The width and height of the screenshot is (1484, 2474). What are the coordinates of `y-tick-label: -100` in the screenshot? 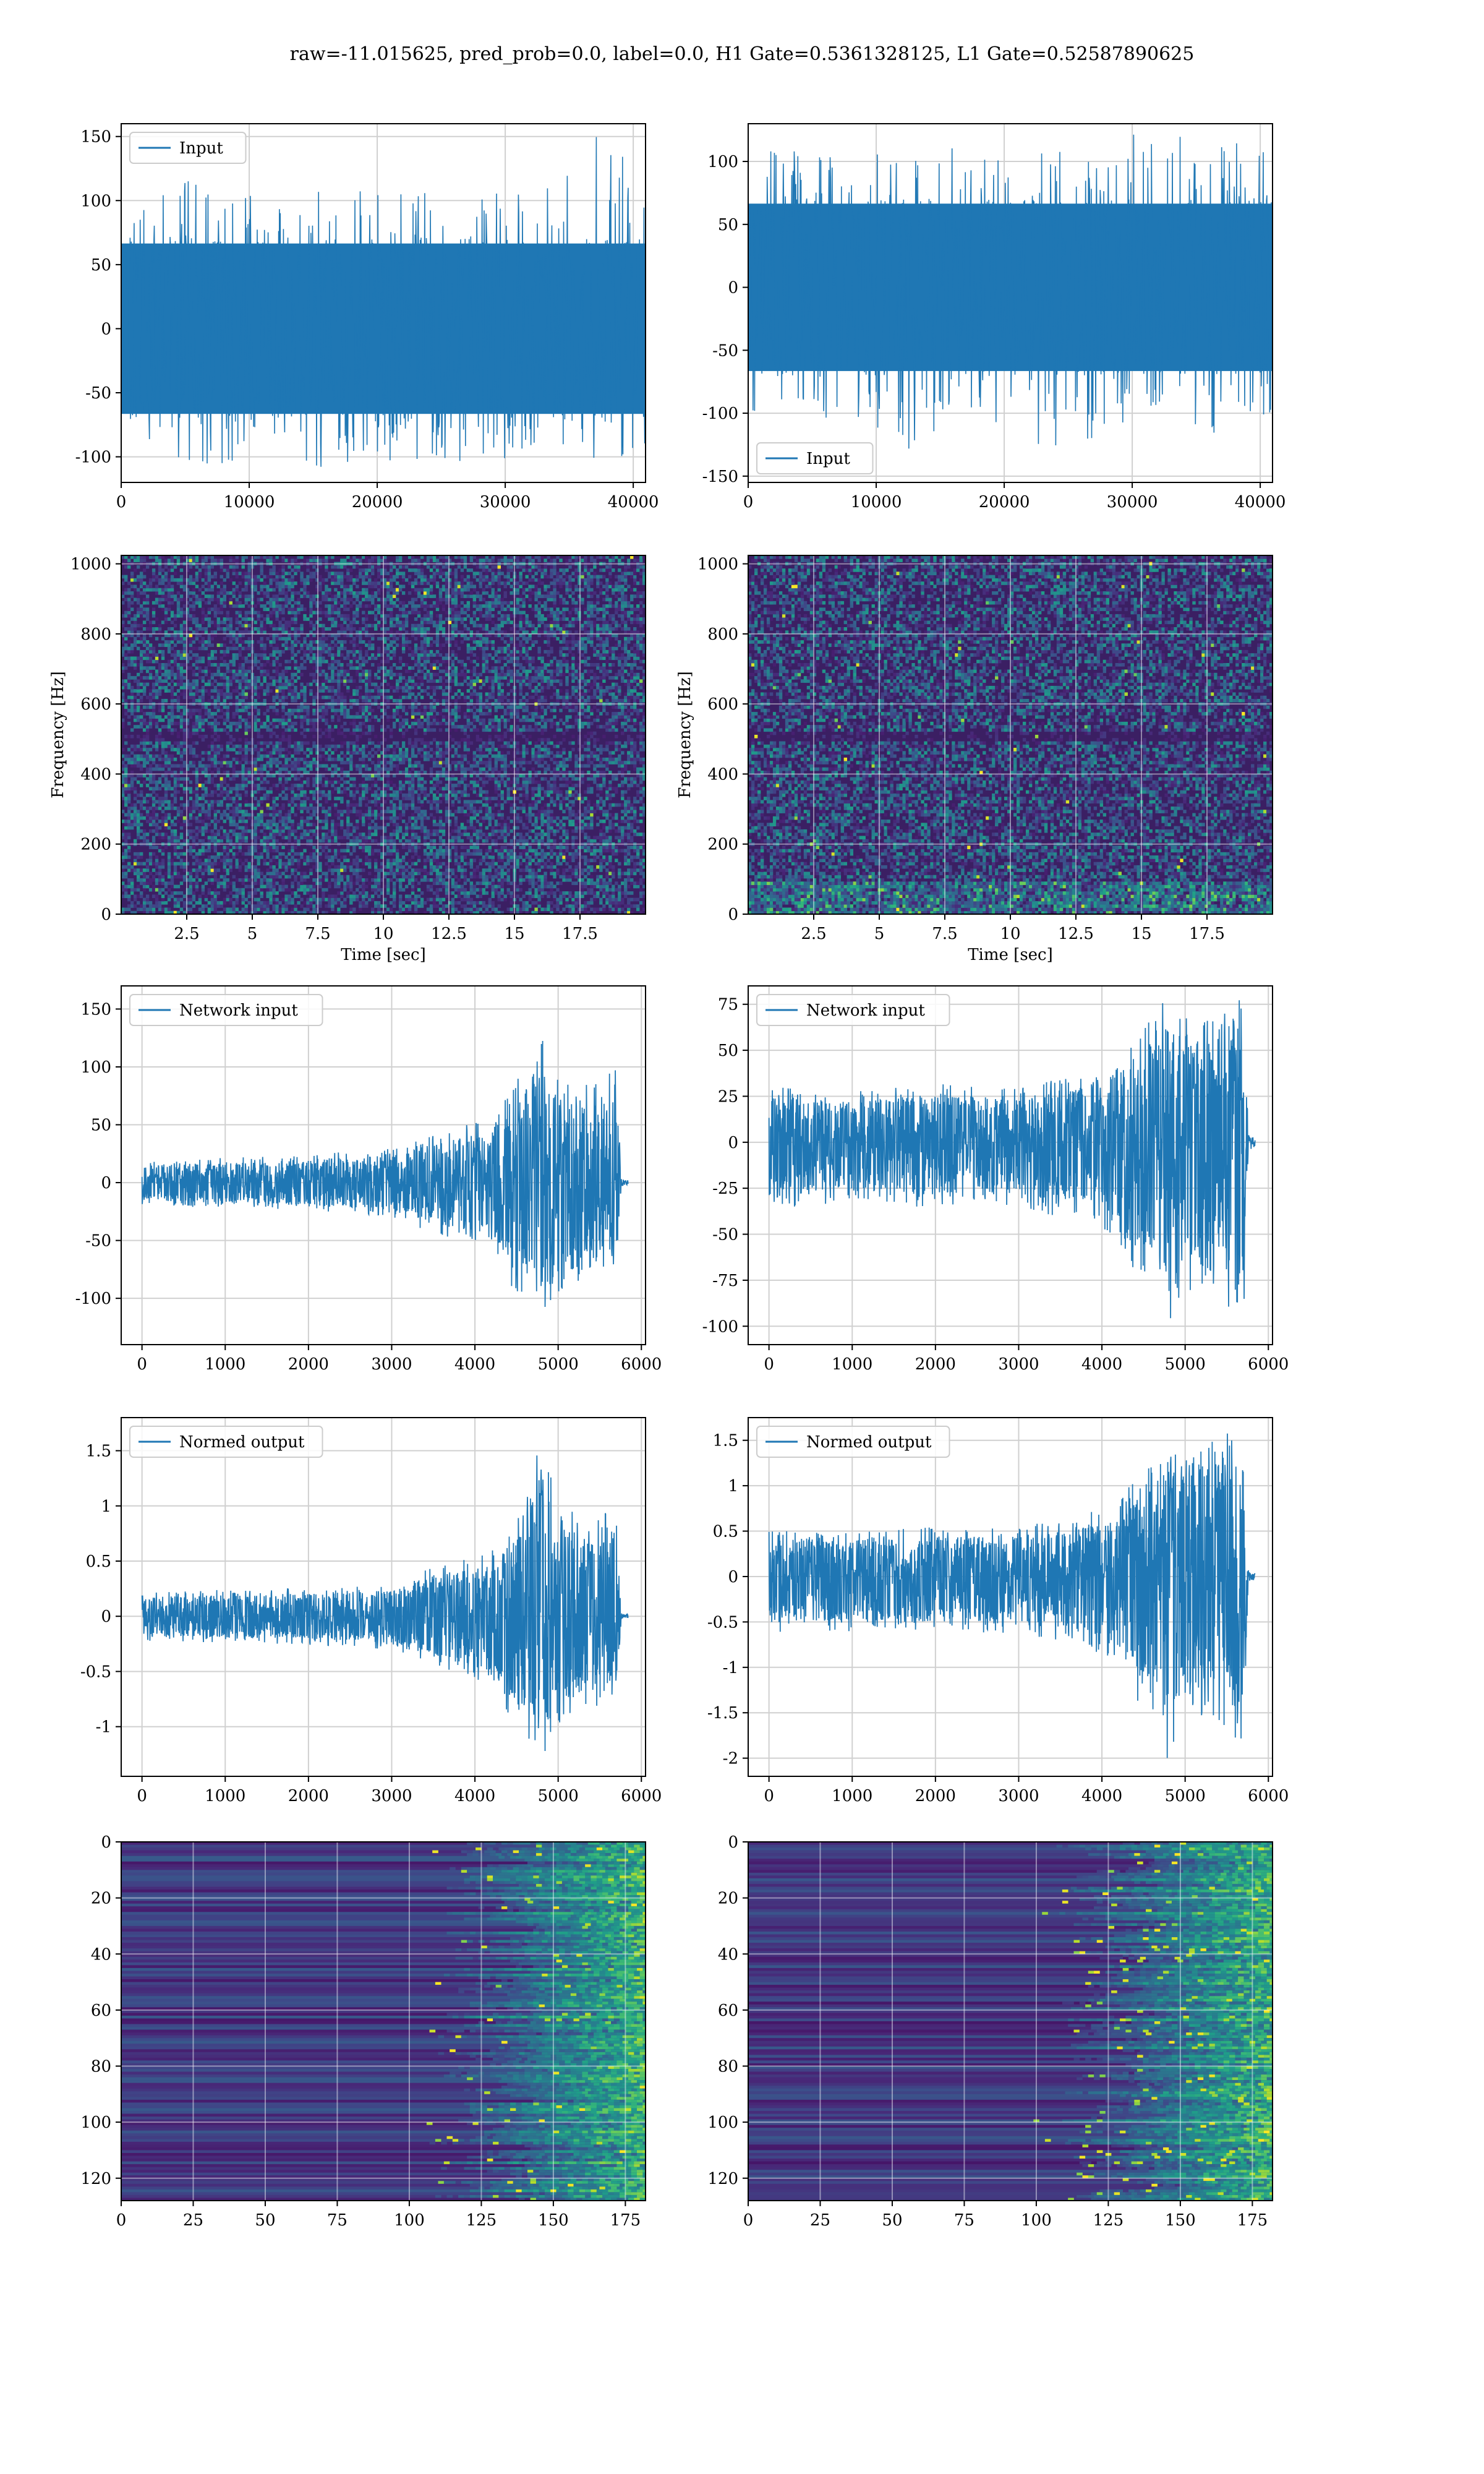 It's located at (720, 414).